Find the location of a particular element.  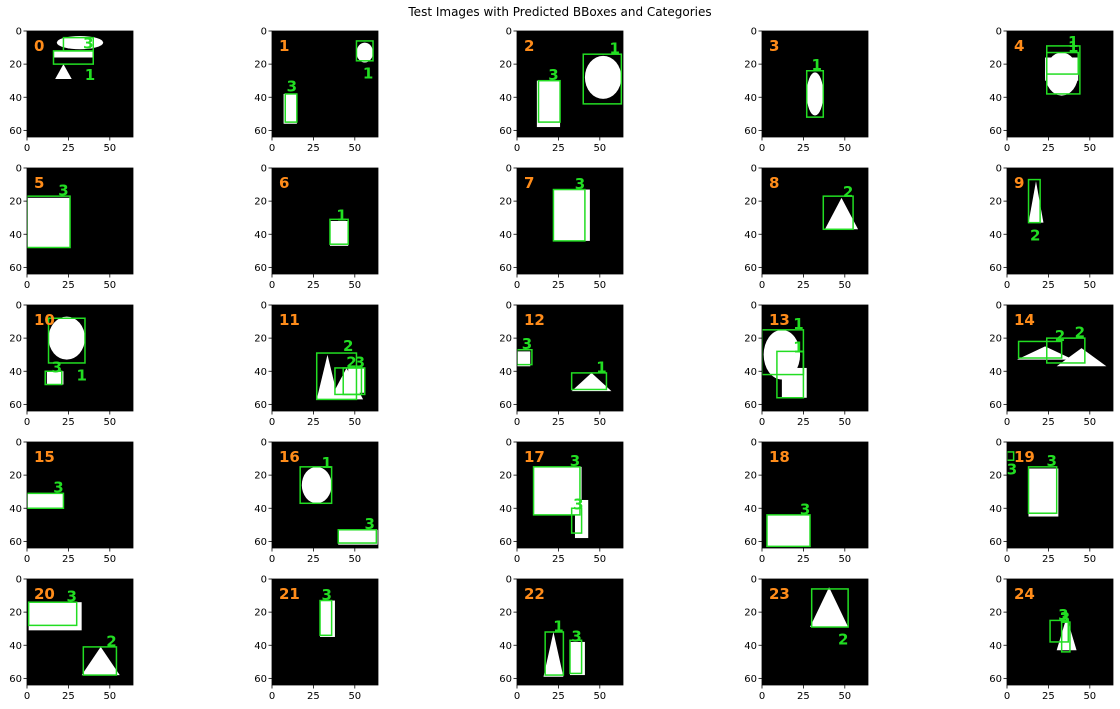

shape-layer: 1 is located at coordinates (339, 226).